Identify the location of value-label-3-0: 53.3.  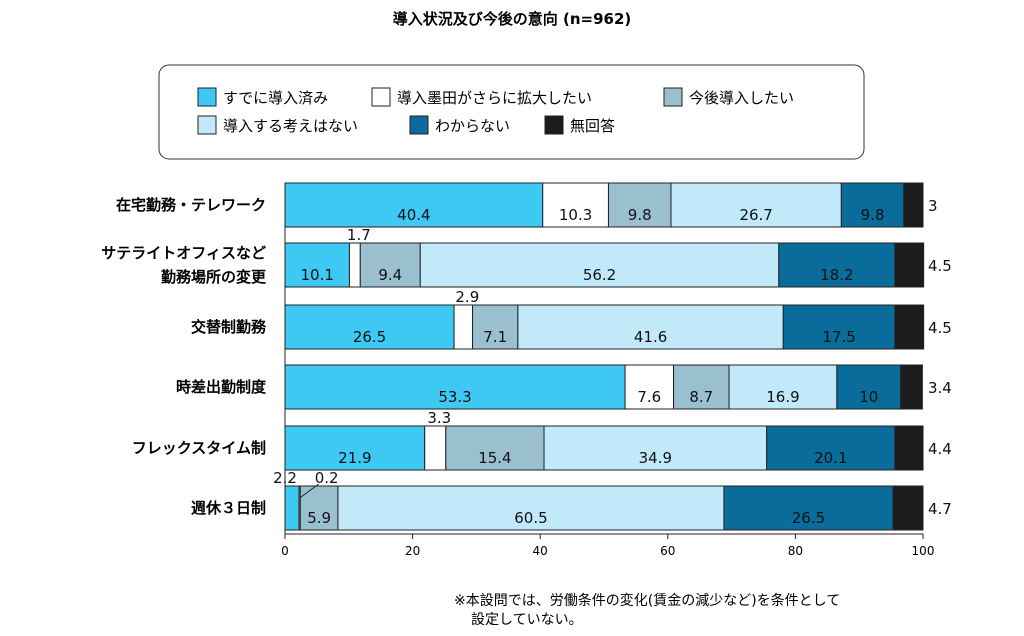
(454, 397).